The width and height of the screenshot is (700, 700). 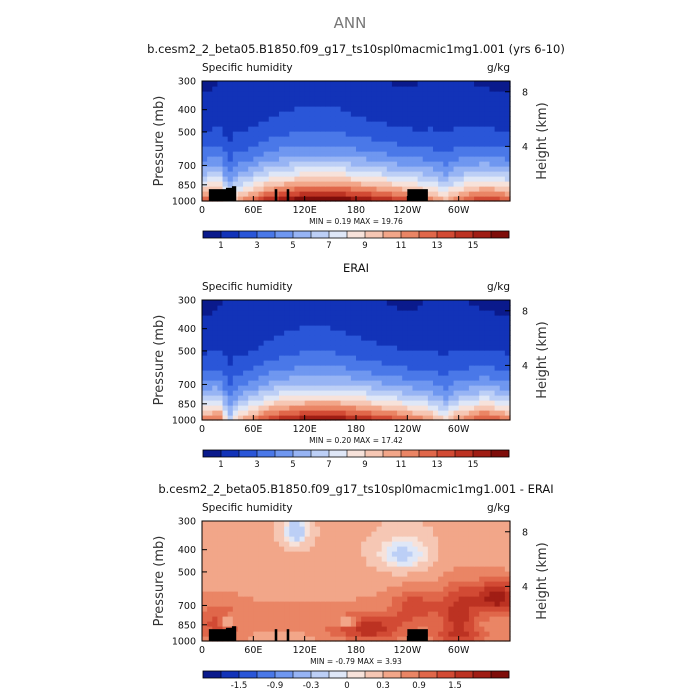 I want to click on colorbar-frame, so click(x=356, y=234).